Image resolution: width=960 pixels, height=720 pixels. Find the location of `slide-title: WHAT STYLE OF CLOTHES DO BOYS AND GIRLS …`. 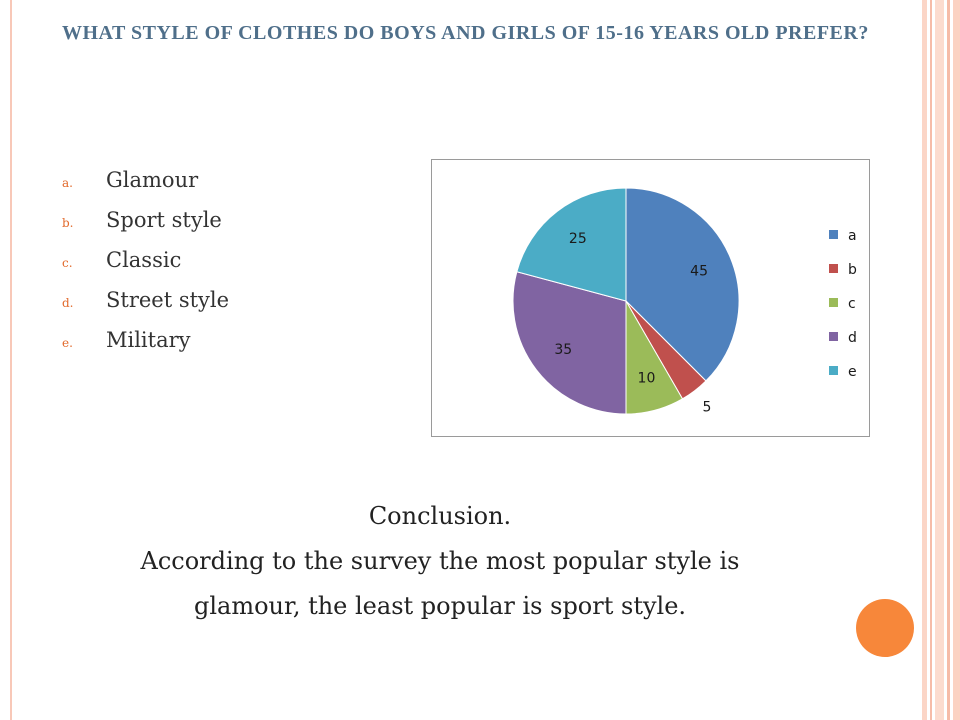

slide-title: WHAT STYLE OF CLOTHES DO BOYS AND GIRLS … is located at coordinates (465, 33).